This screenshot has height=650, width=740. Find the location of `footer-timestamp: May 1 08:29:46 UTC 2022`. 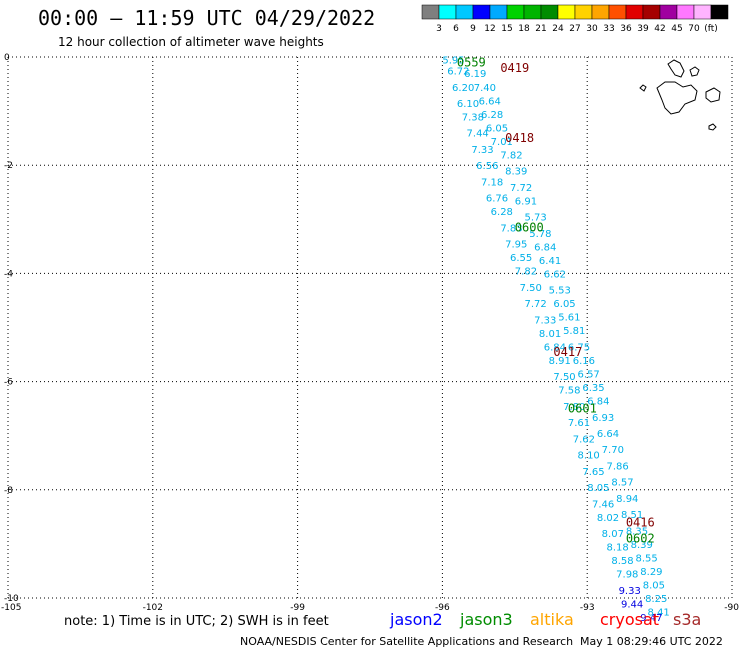

footer-timestamp: May 1 08:29:46 UTC 2022 is located at coordinates (651, 641).